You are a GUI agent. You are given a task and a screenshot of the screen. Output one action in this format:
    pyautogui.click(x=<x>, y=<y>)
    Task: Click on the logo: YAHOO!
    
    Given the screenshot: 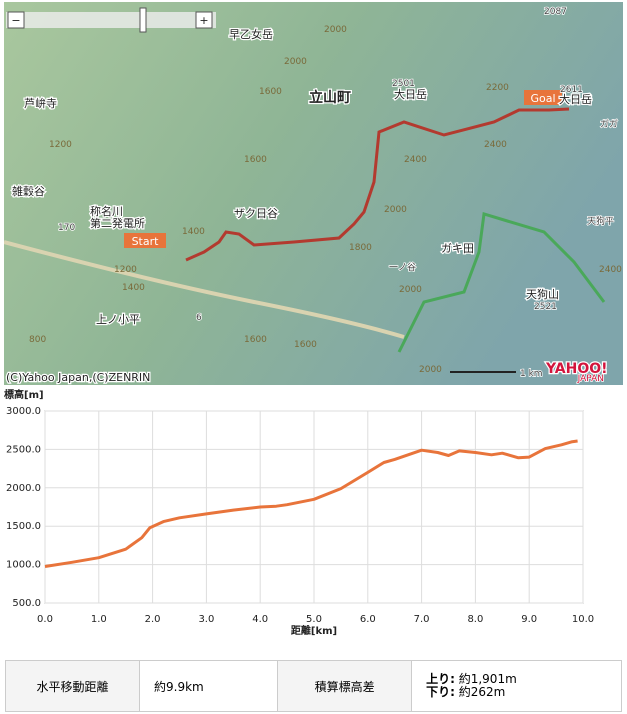 What is the action you would take?
    pyautogui.click(x=576, y=369)
    